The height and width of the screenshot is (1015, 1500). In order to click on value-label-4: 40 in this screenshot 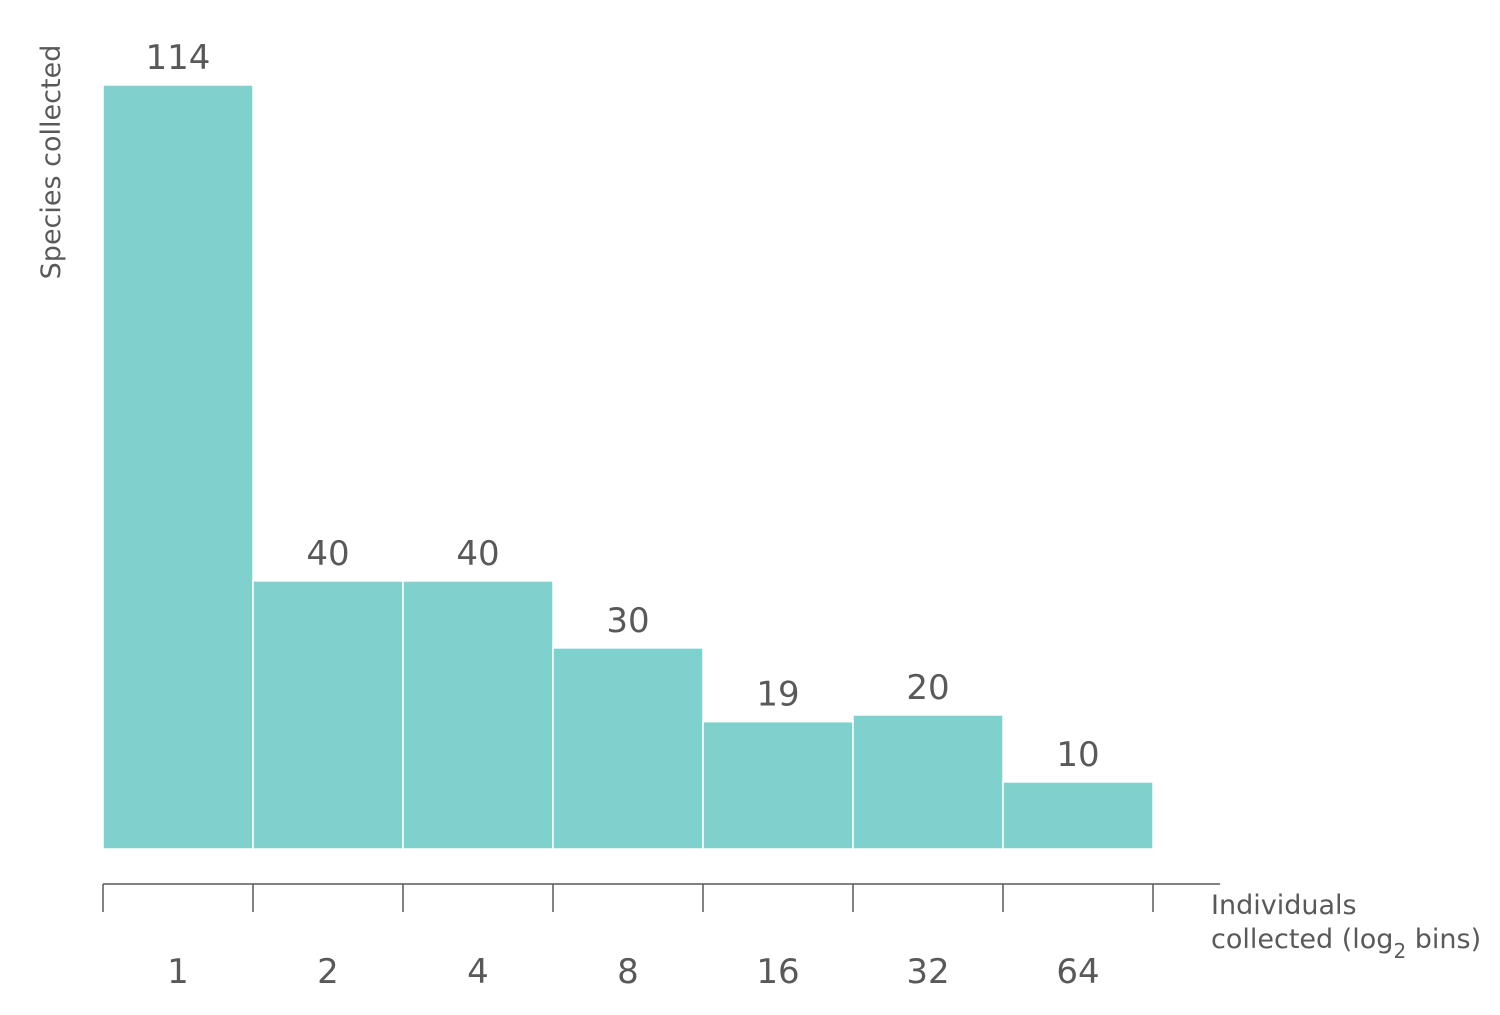, I will do `click(477, 554)`.